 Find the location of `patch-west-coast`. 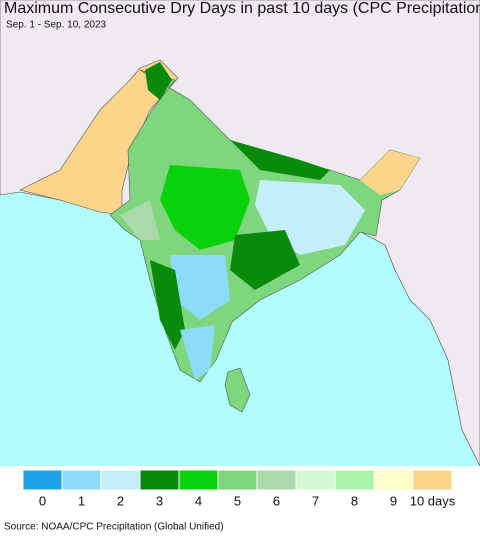

patch-west-coast is located at coordinates (167, 305).